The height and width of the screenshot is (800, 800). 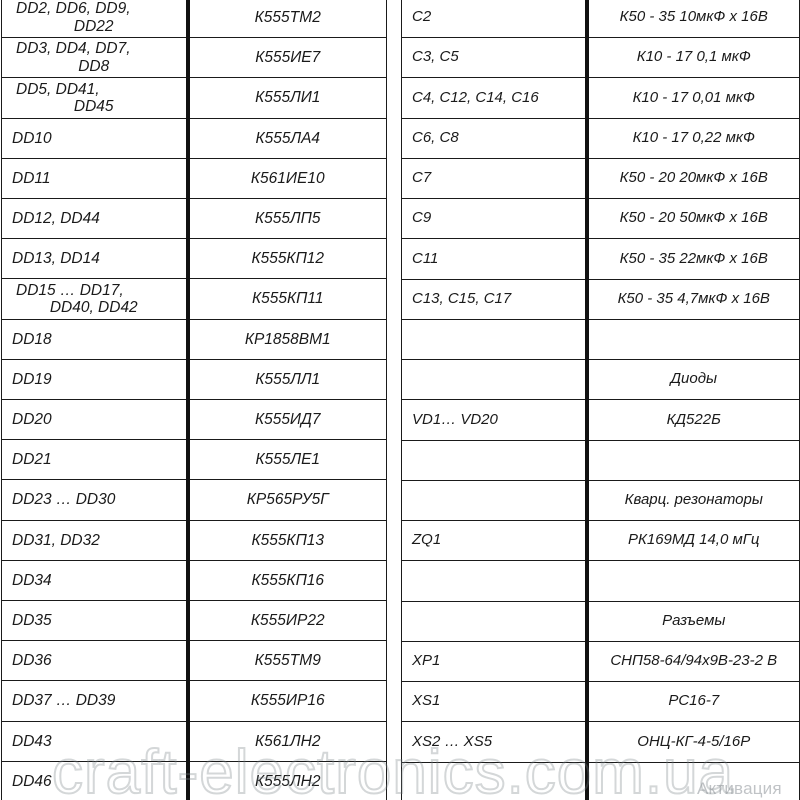 I want to click on designator-cell: DD10, so click(x=95, y=138).